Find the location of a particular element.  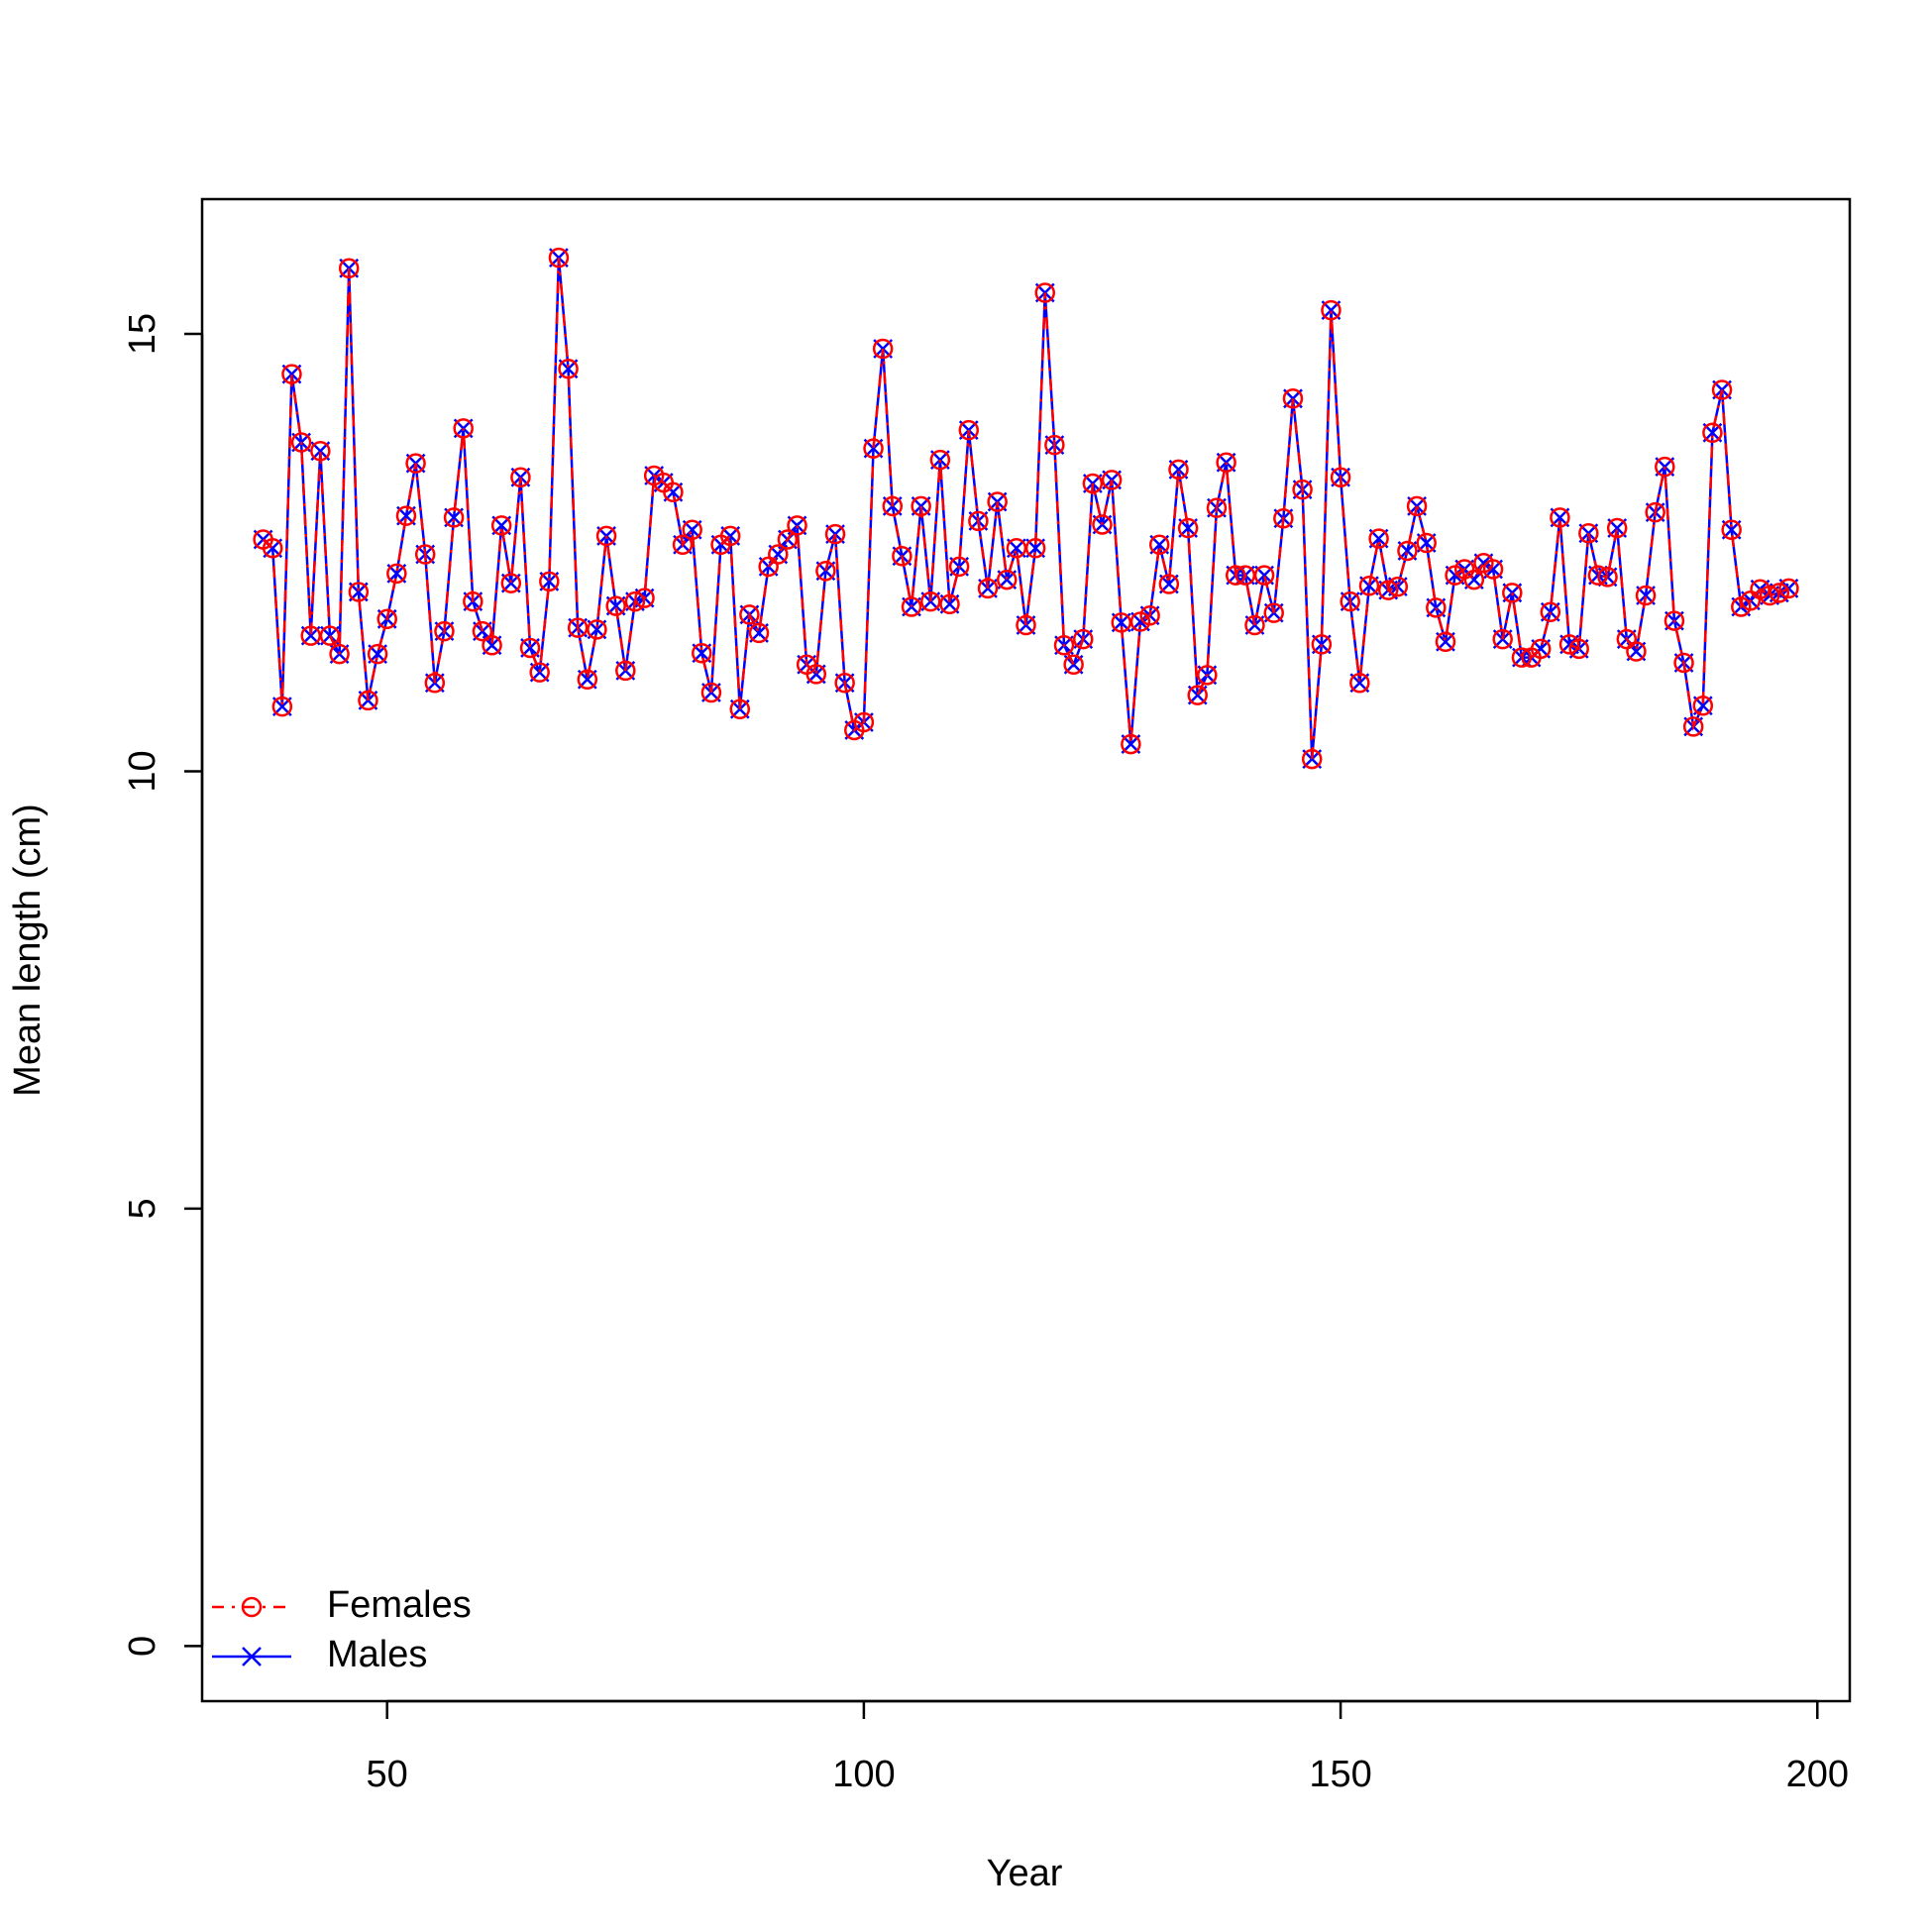

legend-label: Males is located at coordinates (377, 1654).